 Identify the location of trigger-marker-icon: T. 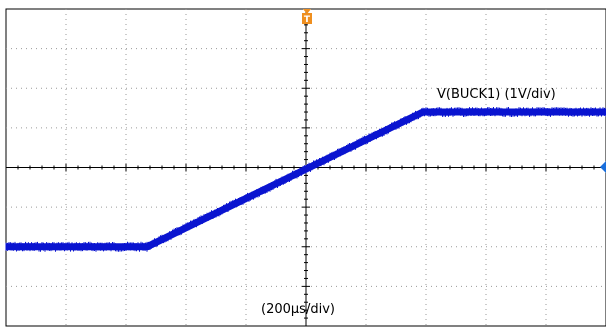
(307, 17).